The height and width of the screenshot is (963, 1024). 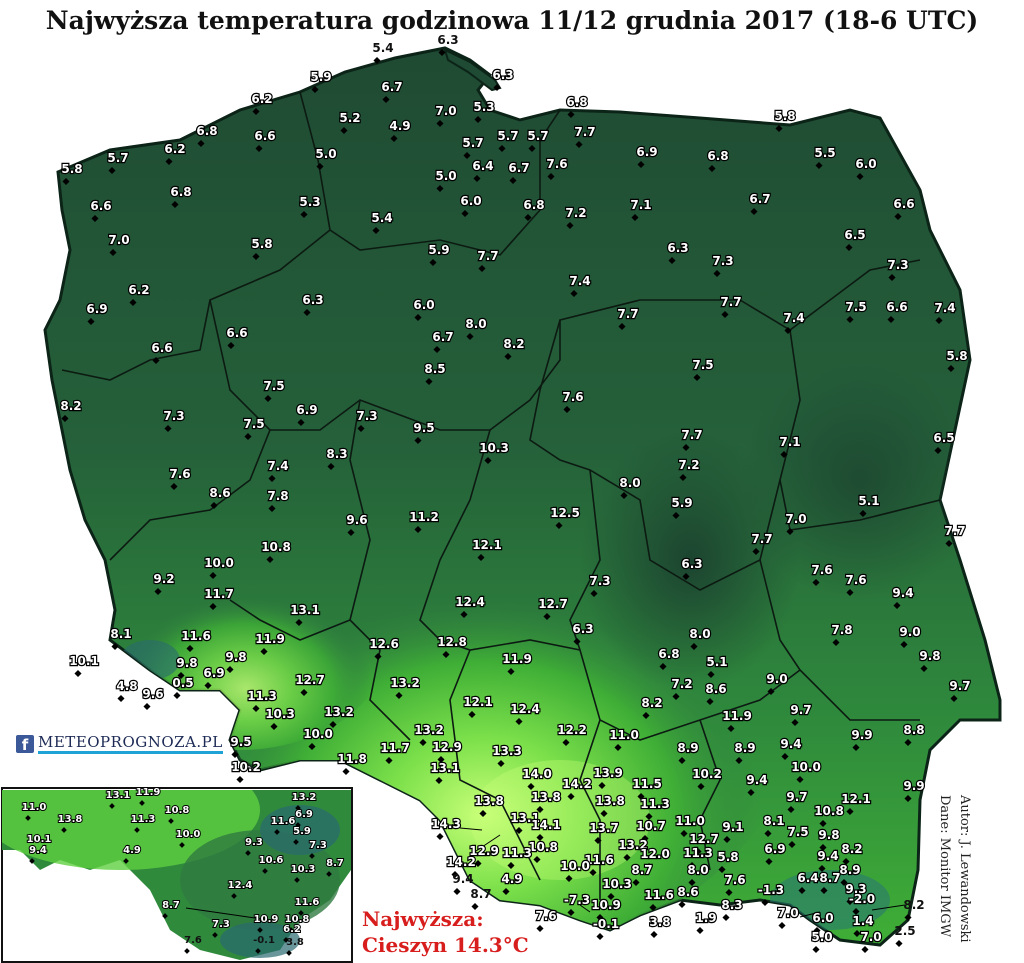 I want to click on station-temperature-label: 11.3, so click(x=655, y=804).